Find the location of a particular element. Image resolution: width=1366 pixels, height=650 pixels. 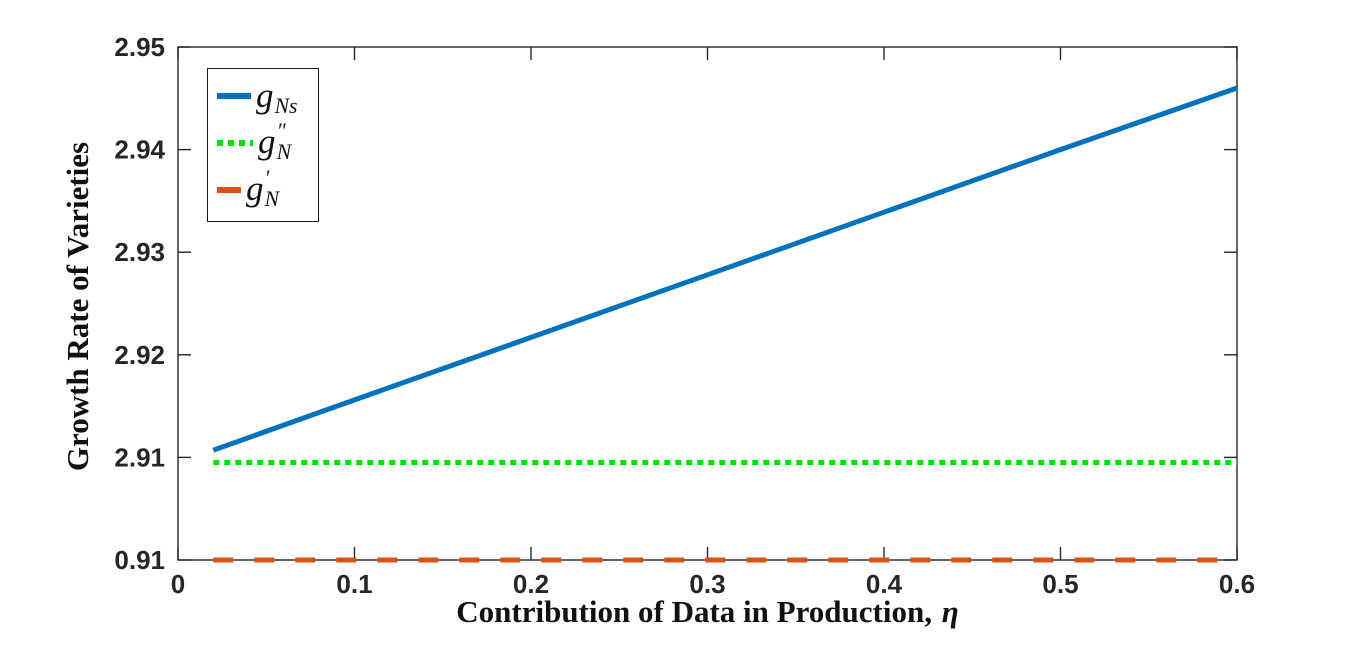

y-tick-label-3: 2.93 is located at coordinates (139, 252).